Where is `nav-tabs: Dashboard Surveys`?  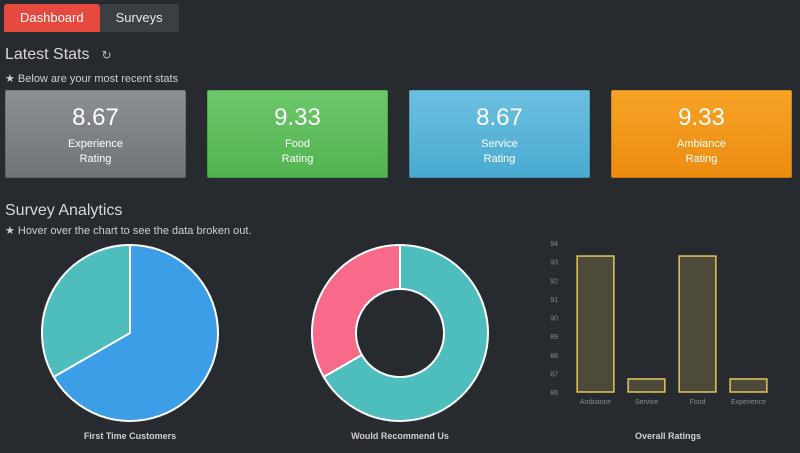 nav-tabs: Dashboard Surveys is located at coordinates (91, 18).